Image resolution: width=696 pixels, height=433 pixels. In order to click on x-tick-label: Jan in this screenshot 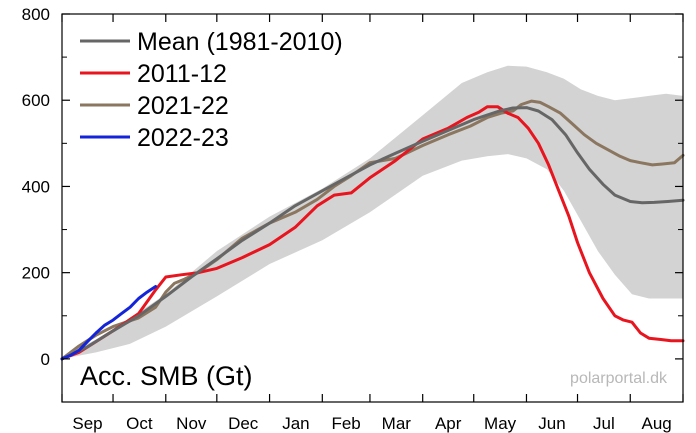, I will do `click(295, 423)`.